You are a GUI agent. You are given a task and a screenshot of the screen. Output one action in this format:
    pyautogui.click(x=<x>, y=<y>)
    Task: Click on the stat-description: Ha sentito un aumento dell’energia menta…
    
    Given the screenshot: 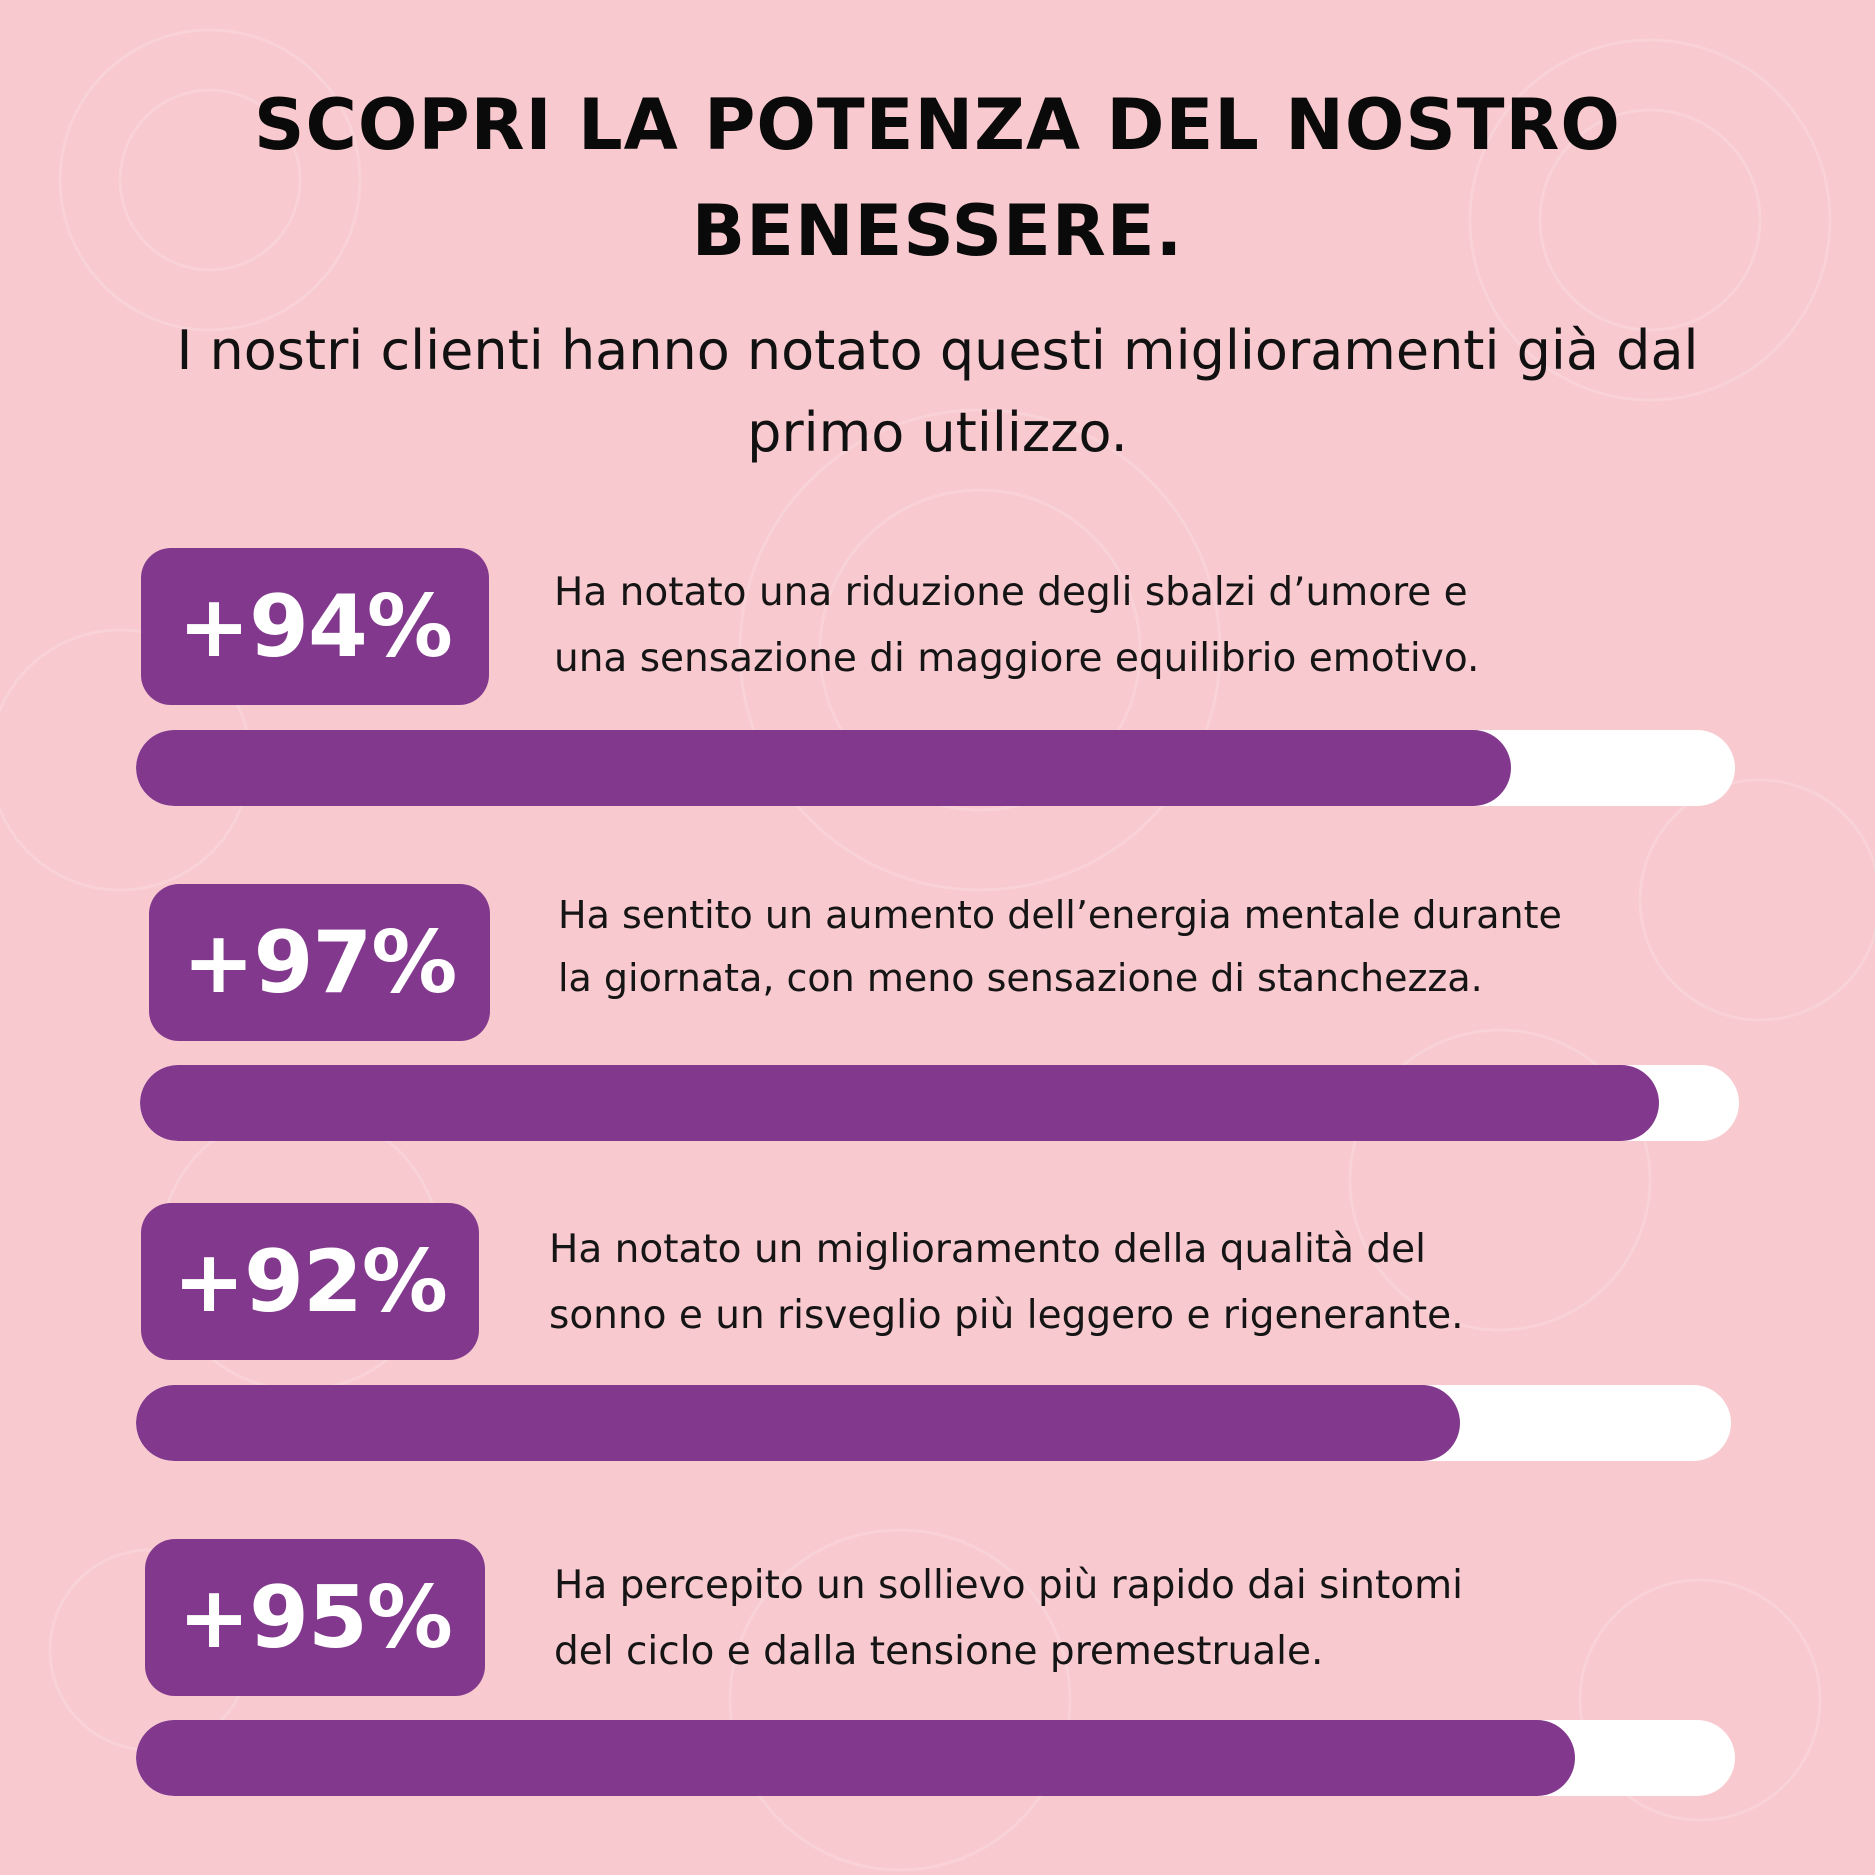 What is the action you would take?
    pyautogui.click(x=1060, y=947)
    